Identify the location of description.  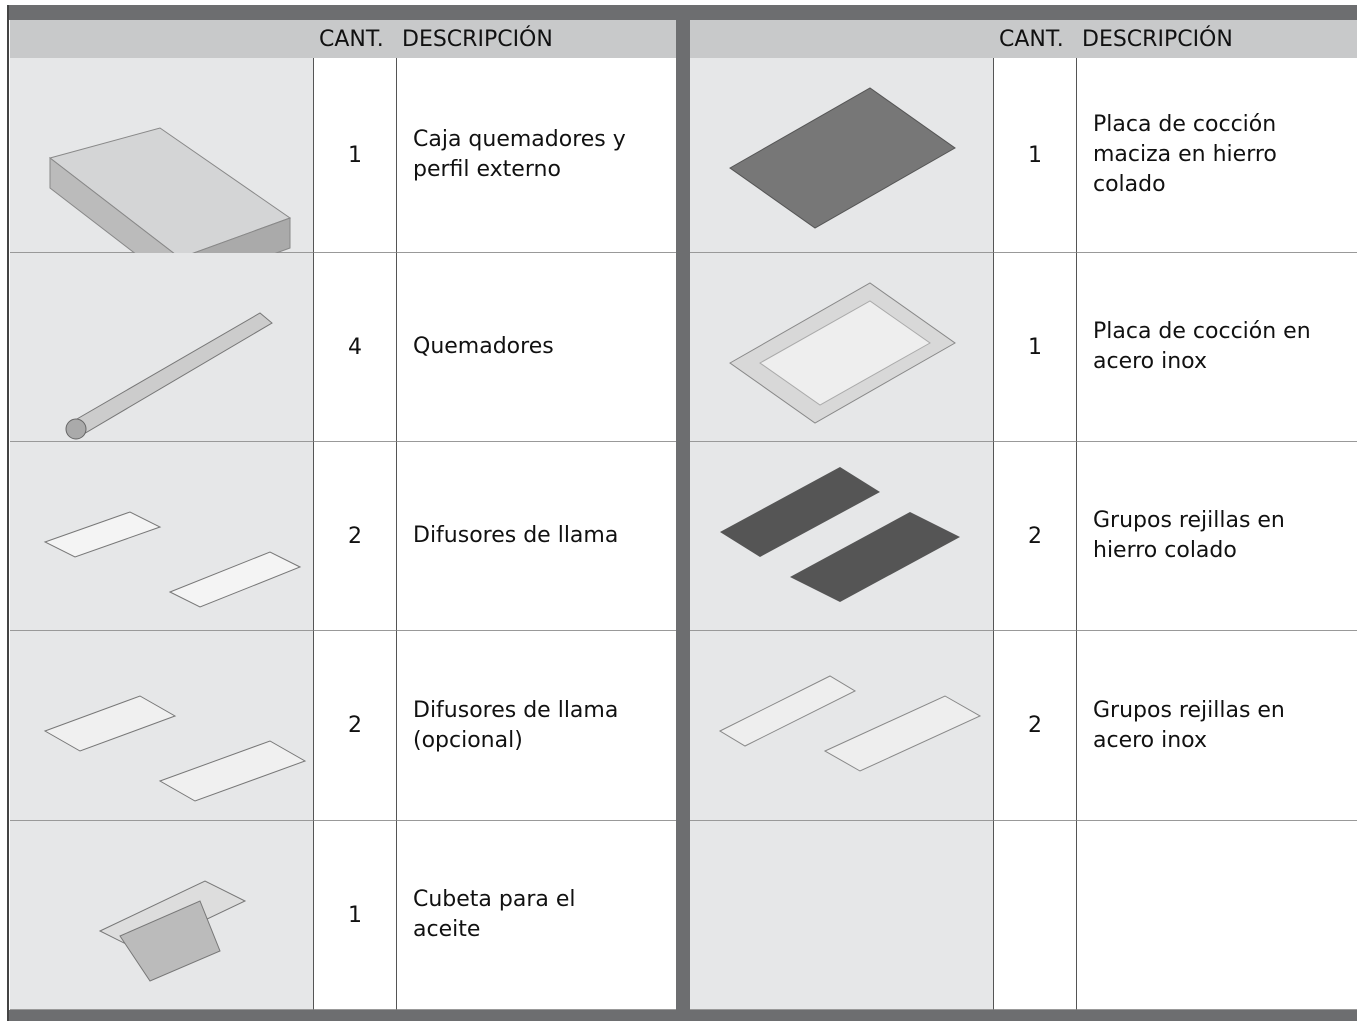
(1216, 915).